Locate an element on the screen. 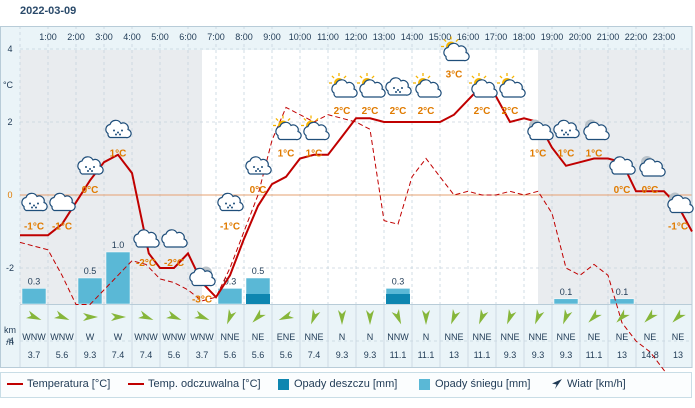 The width and height of the screenshot is (695, 408). hour-label: 7:00 is located at coordinates (216, 37).